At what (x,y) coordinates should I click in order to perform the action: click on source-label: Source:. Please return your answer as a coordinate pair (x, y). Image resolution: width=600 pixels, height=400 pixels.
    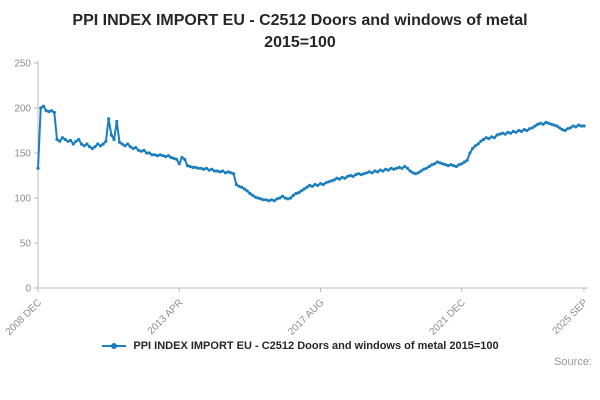
    Looking at the image, I should click on (573, 362).